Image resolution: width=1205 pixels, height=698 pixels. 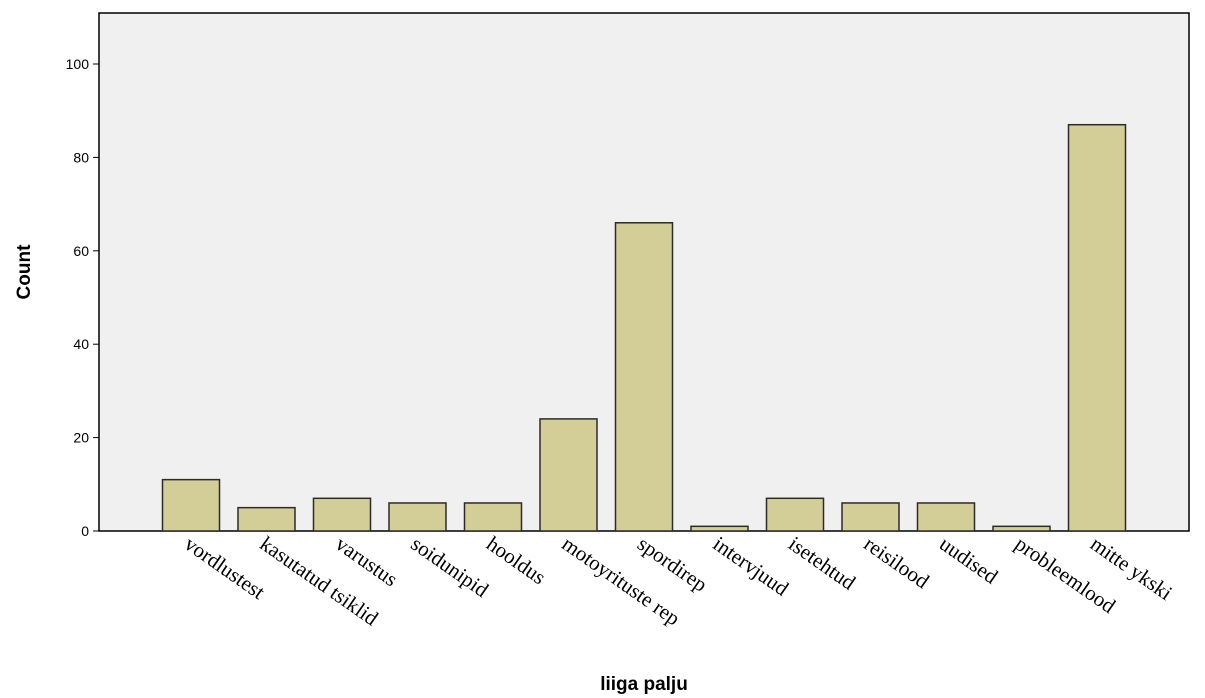 I want to click on x-tick-label: reisilood, so click(x=897, y=562).